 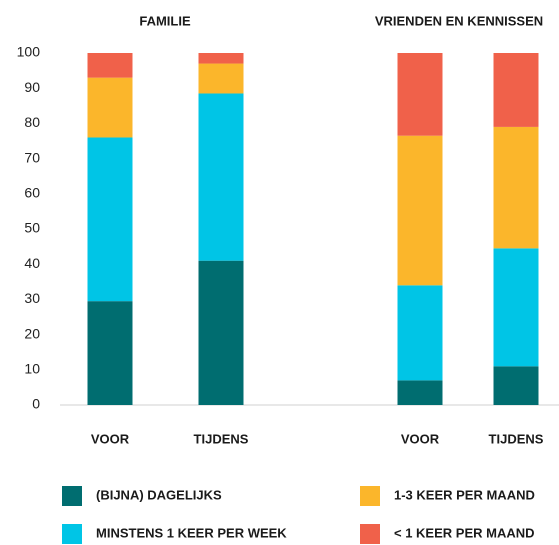 What do you see at coordinates (32, 87) in the screenshot?
I see `y-tick-label: 90` at bounding box center [32, 87].